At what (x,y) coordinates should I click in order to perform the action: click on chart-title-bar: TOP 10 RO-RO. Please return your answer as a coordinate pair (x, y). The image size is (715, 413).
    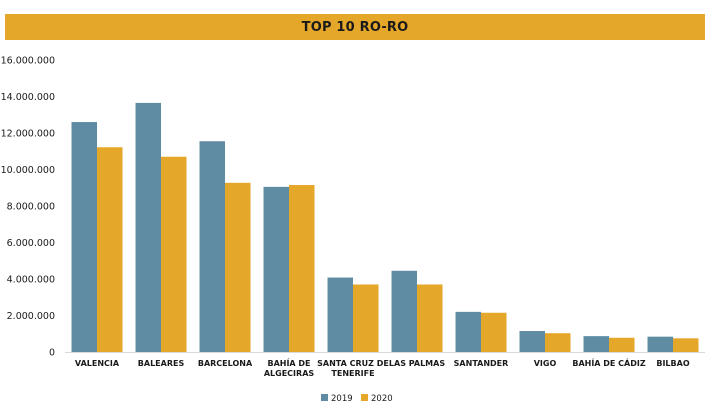
    Looking at the image, I should click on (355, 27).